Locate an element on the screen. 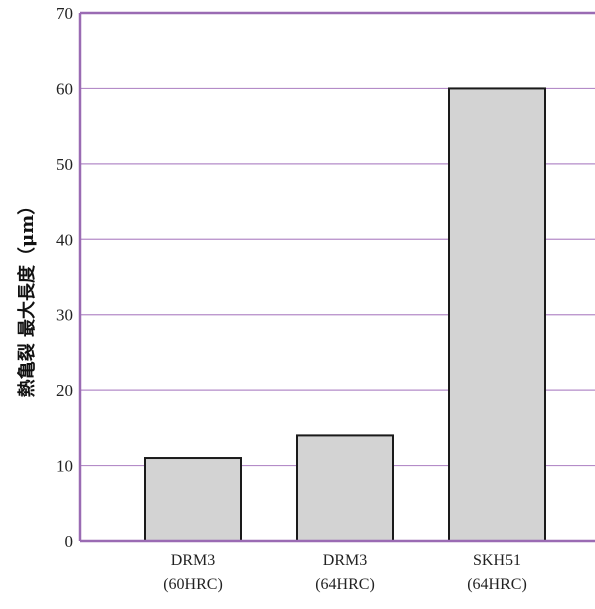 This screenshot has width=595, height=609. y-tick-label-30: 30 is located at coordinates (64, 315).